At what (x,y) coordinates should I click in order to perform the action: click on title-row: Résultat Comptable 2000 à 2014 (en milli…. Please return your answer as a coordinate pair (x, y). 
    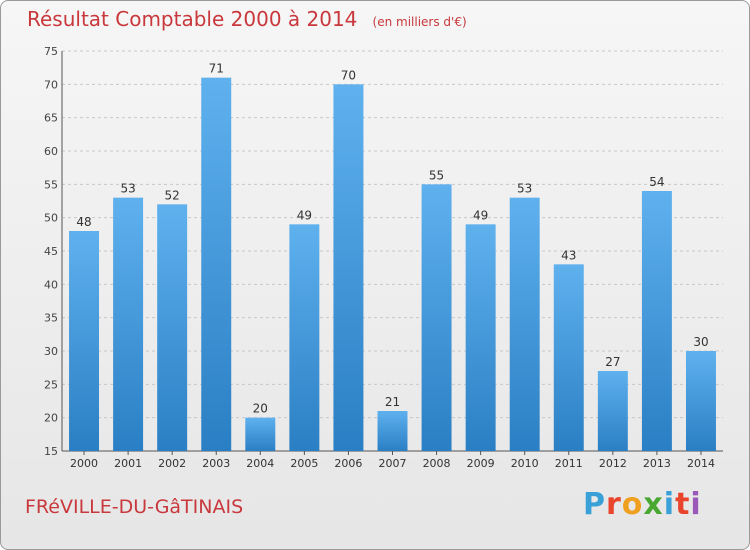
    Looking at the image, I should click on (247, 19).